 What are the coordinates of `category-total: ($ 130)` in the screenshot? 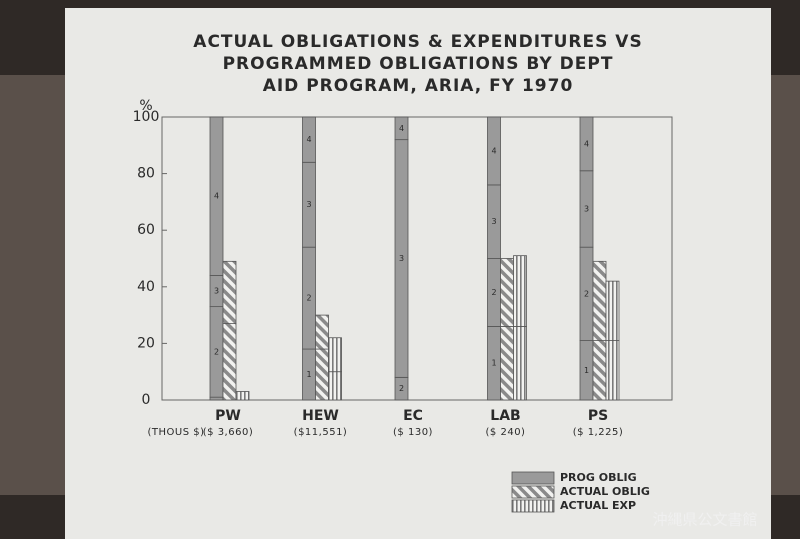 It's located at (413, 432).